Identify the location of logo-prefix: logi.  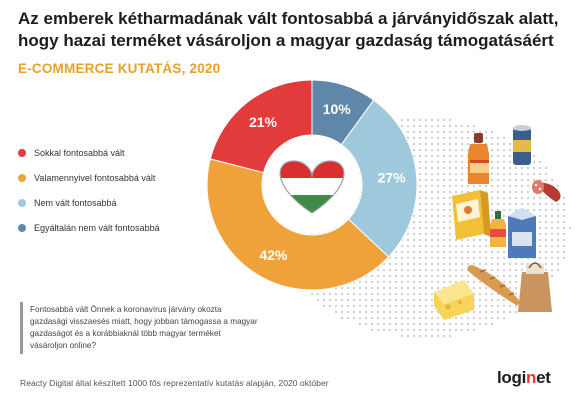
(512, 377).